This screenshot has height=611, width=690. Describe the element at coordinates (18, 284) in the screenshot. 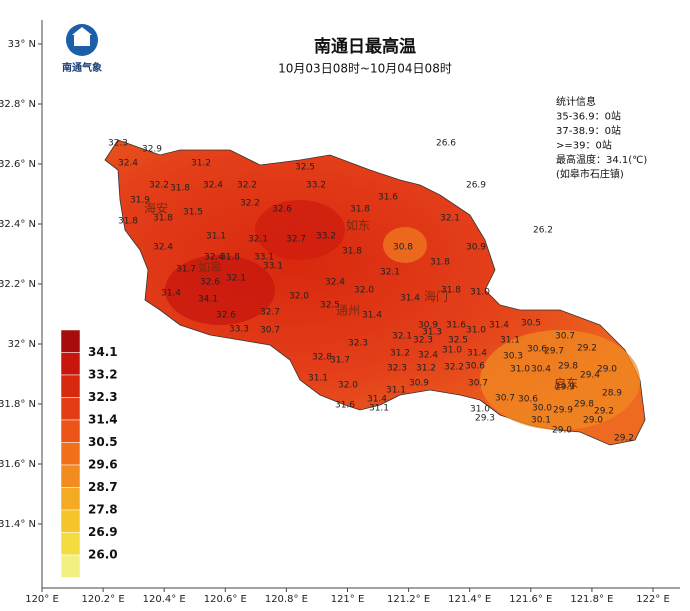

I see `lat-tick-label: 32.2° N` at that location.